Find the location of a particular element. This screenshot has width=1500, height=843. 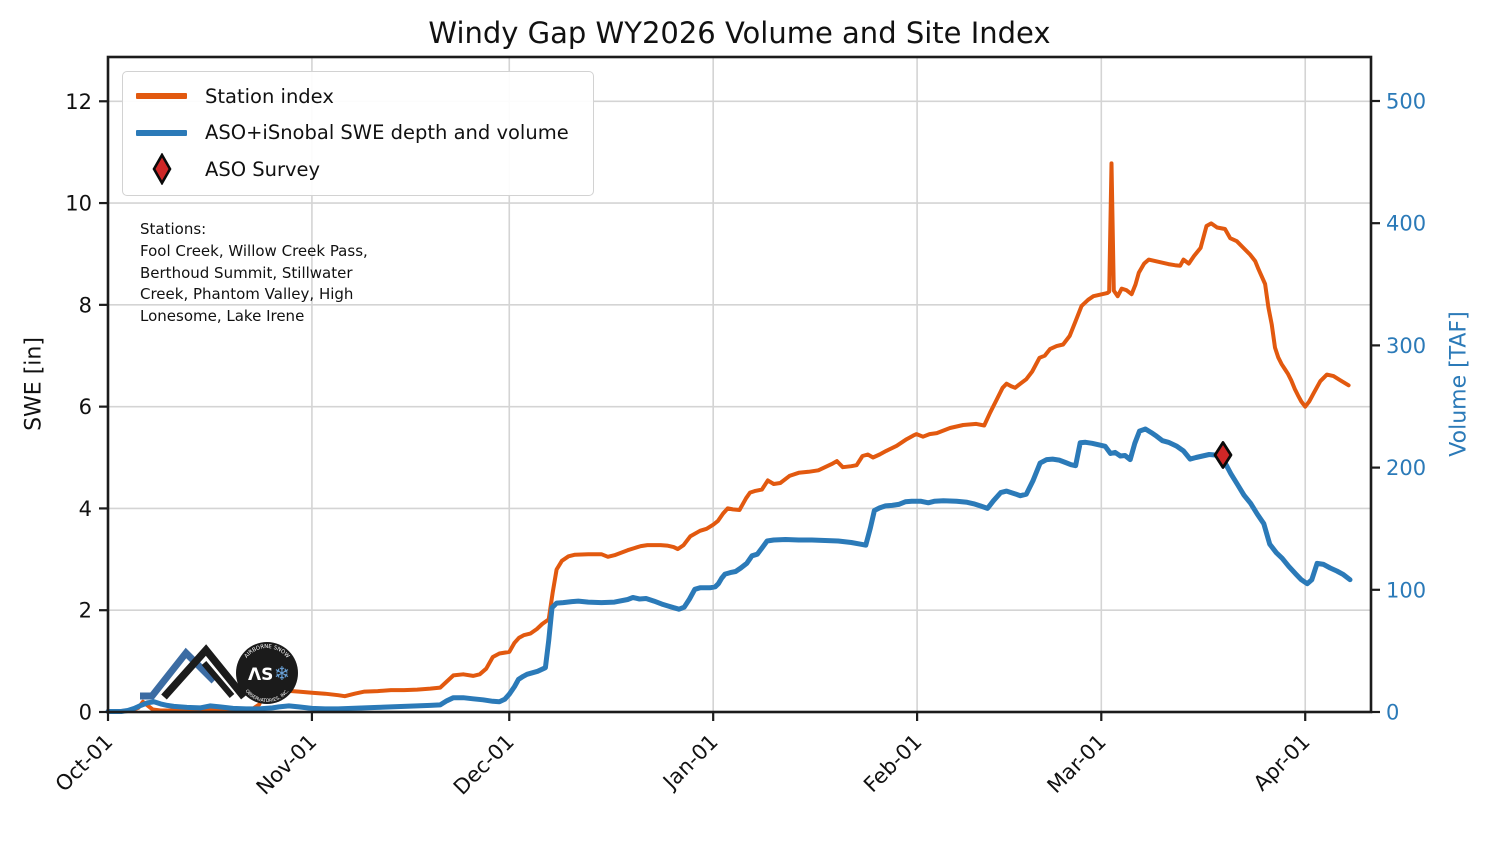

legend-item-label: ASO Survey is located at coordinates (263, 169).